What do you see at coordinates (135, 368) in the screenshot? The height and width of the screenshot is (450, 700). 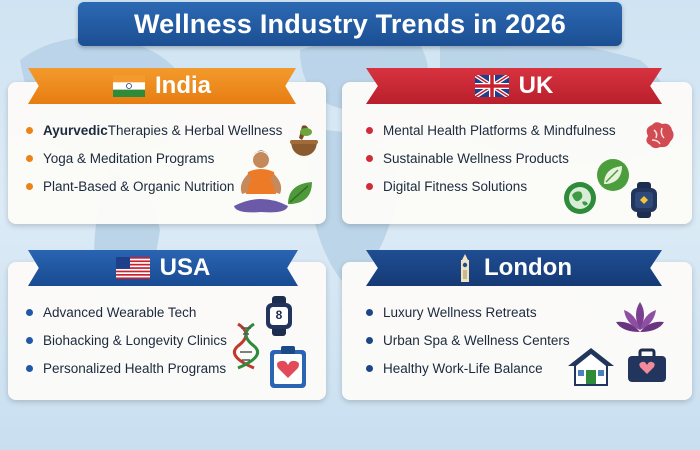 I see `item-text: Personalized Health Programs` at bounding box center [135, 368].